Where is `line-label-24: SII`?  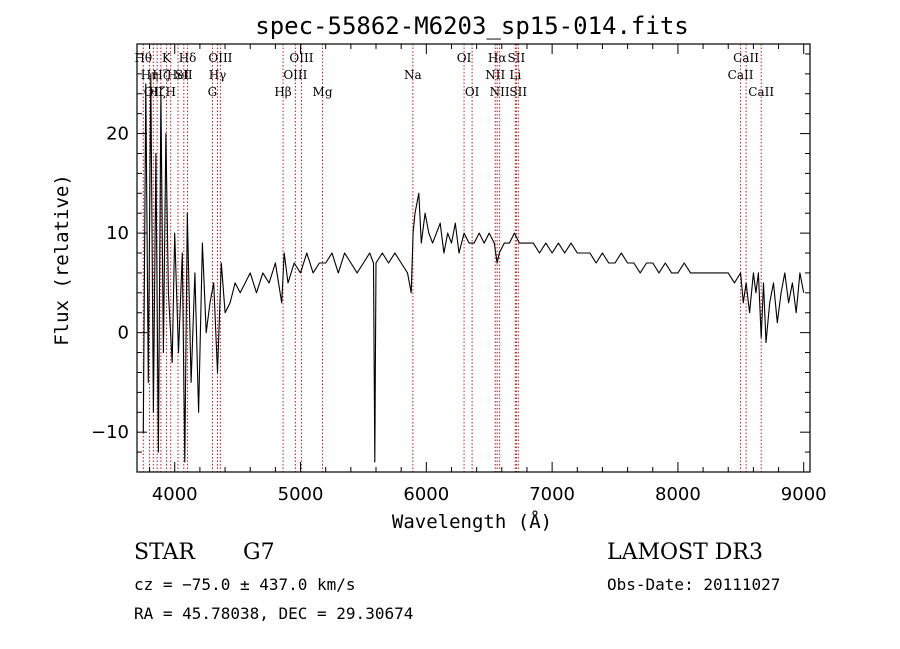
line-label-24: SII is located at coordinates (517, 58).